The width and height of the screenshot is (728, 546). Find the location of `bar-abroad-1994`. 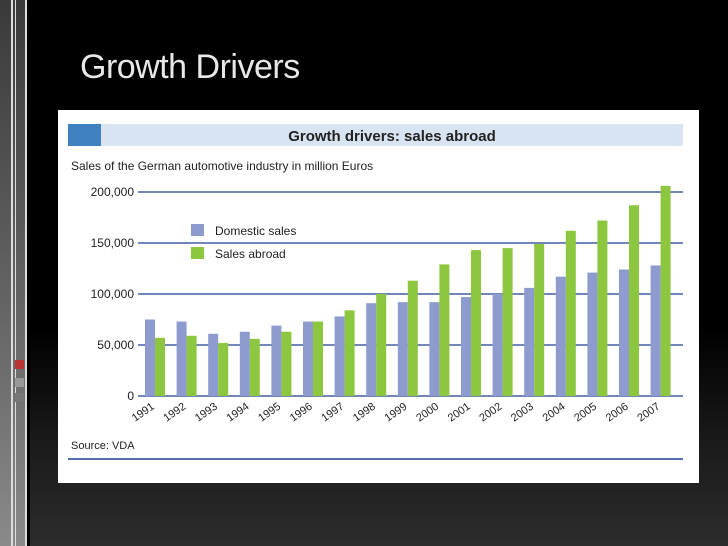

bar-abroad-1994 is located at coordinates (254, 367).